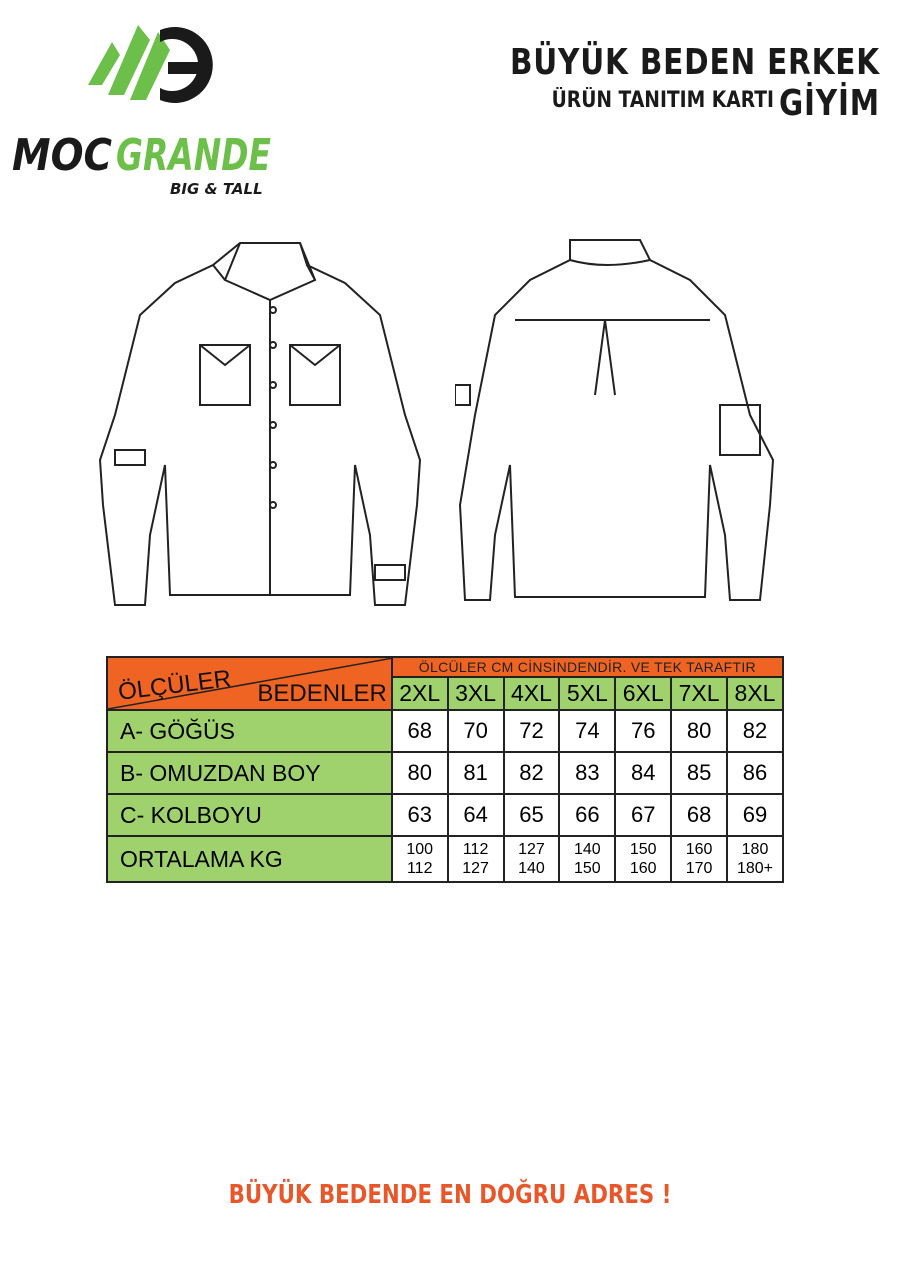 The width and height of the screenshot is (900, 1272). Describe the element at coordinates (643, 815) in the screenshot. I see `measurement-cell: 67` at that location.